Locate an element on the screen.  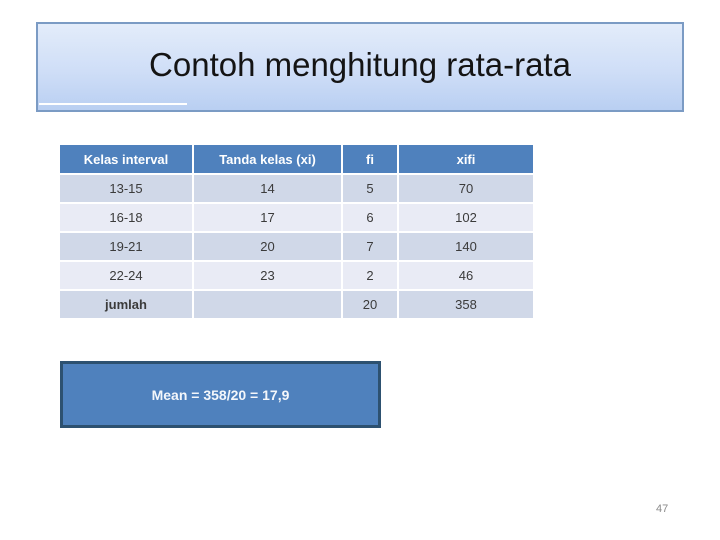
col-header-fi: fi is located at coordinates (370, 159).